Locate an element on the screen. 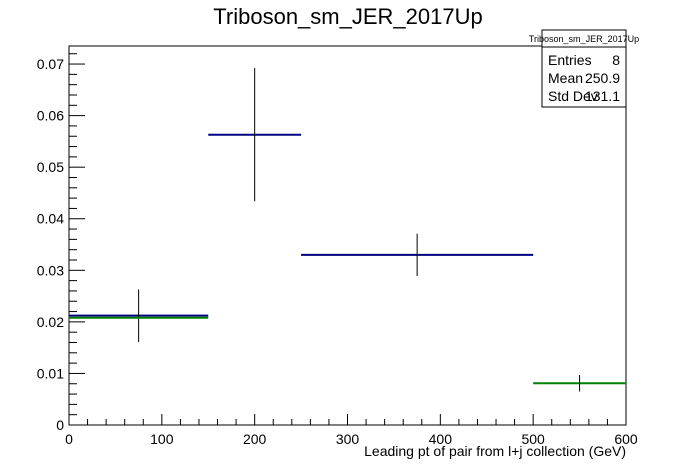  stats-entries-value: 8 is located at coordinates (616, 60).